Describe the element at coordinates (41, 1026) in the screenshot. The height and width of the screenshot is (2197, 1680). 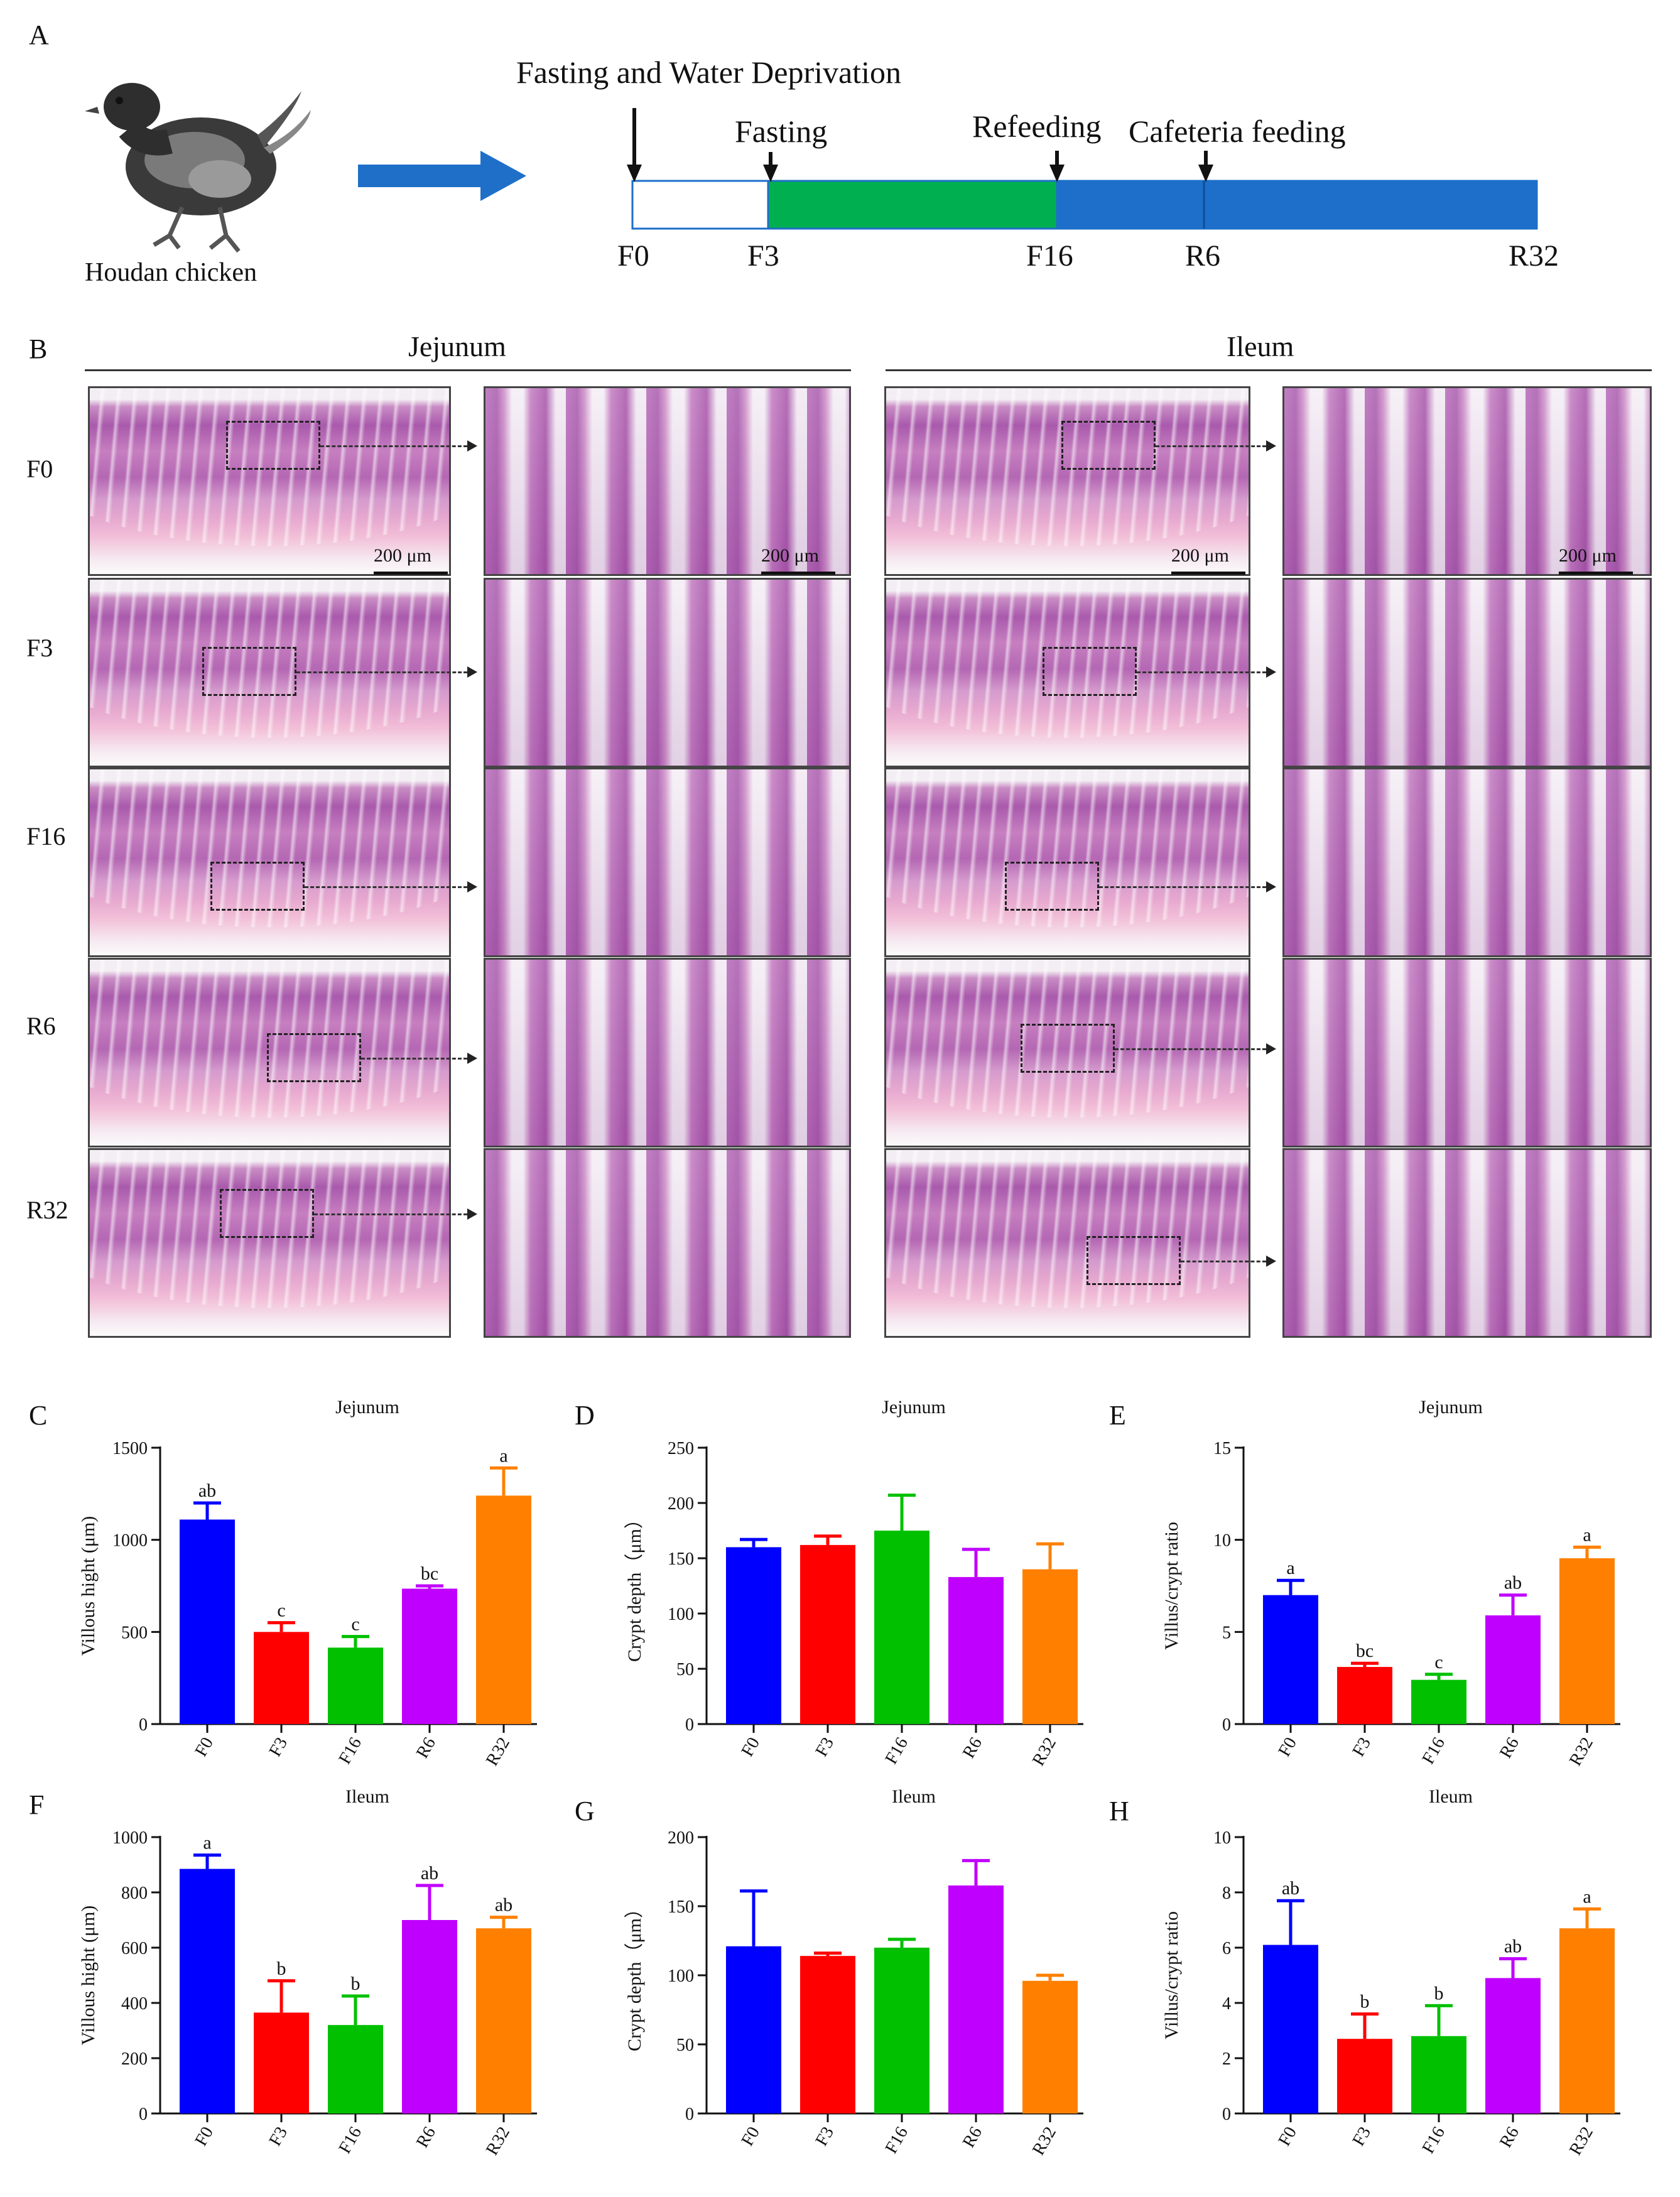
I see `row-label: R6` at that location.